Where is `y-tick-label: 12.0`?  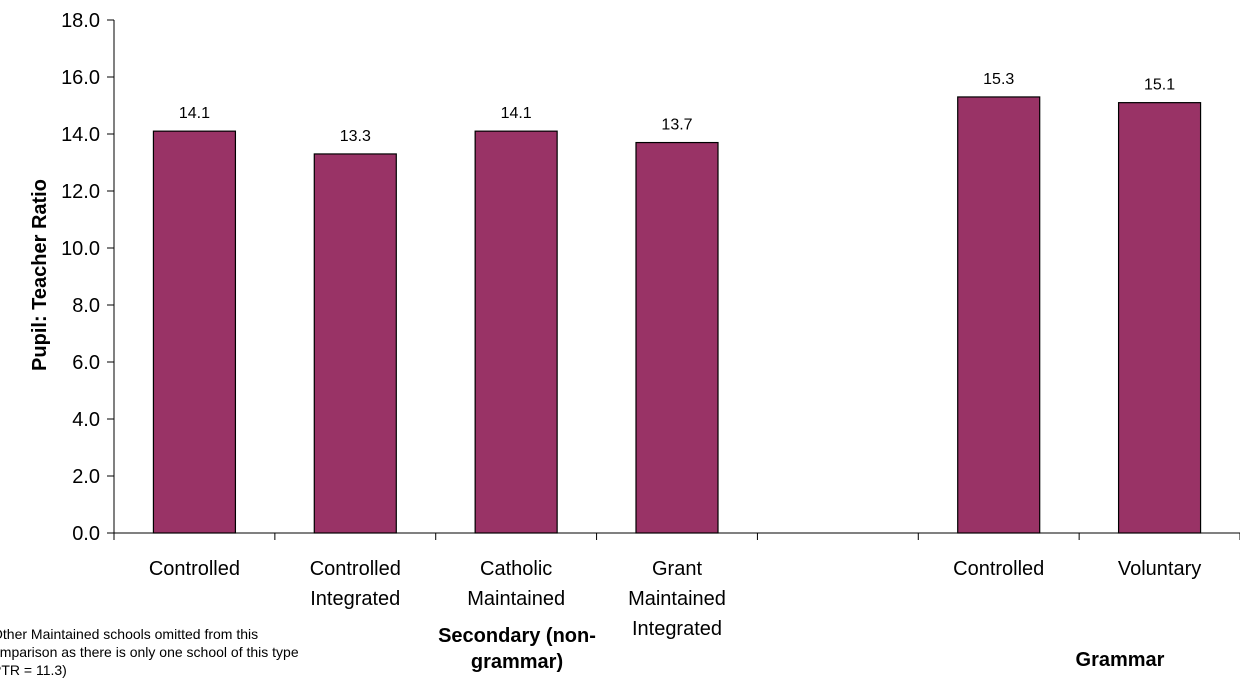 y-tick-label: 12.0 is located at coordinates (80, 192).